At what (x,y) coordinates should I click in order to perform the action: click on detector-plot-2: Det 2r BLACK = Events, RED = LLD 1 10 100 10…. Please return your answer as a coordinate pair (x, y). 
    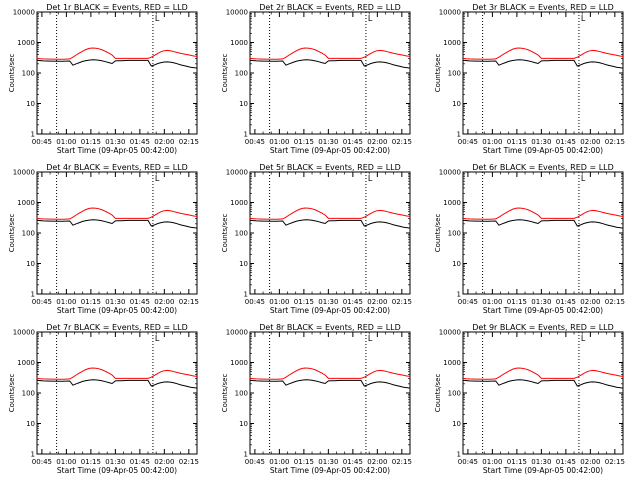
    Looking at the image, I should click on (316, 79).